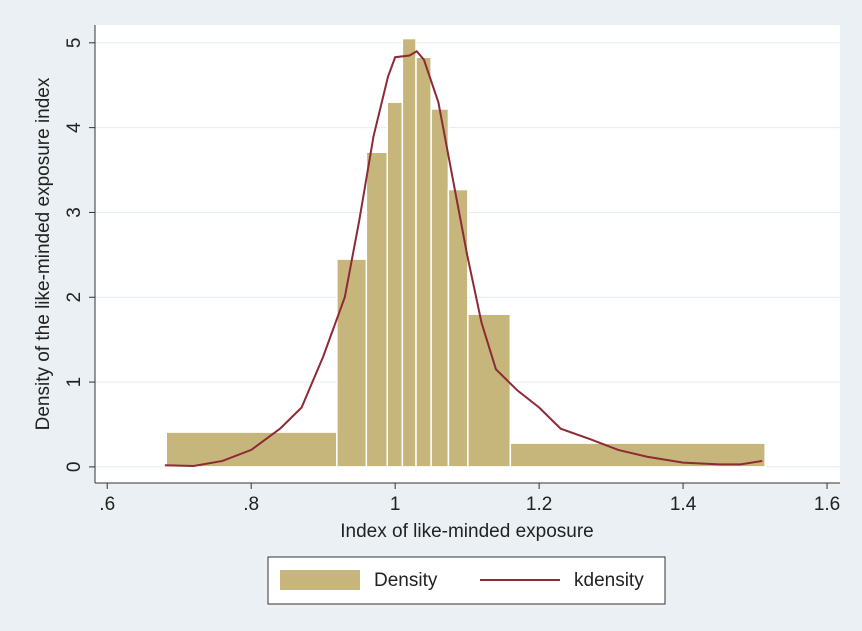  What do you see at coordinates (74, 43) in the screenshot?
I see `y-tick-label: 5` at bounding box center [74, 43].